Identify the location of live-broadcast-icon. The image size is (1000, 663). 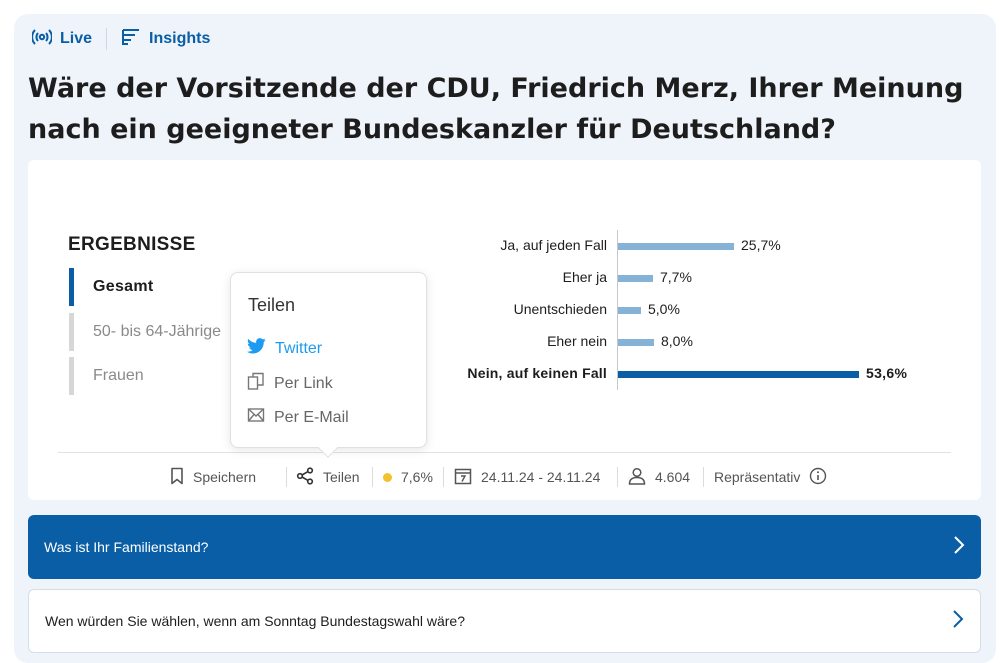
(42, 39).